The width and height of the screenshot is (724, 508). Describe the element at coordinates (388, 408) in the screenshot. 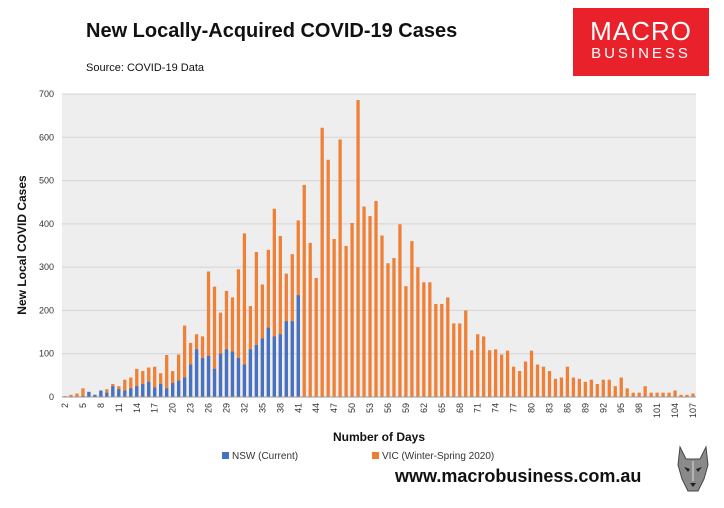

I see `x-tick-label: 56` at that location.